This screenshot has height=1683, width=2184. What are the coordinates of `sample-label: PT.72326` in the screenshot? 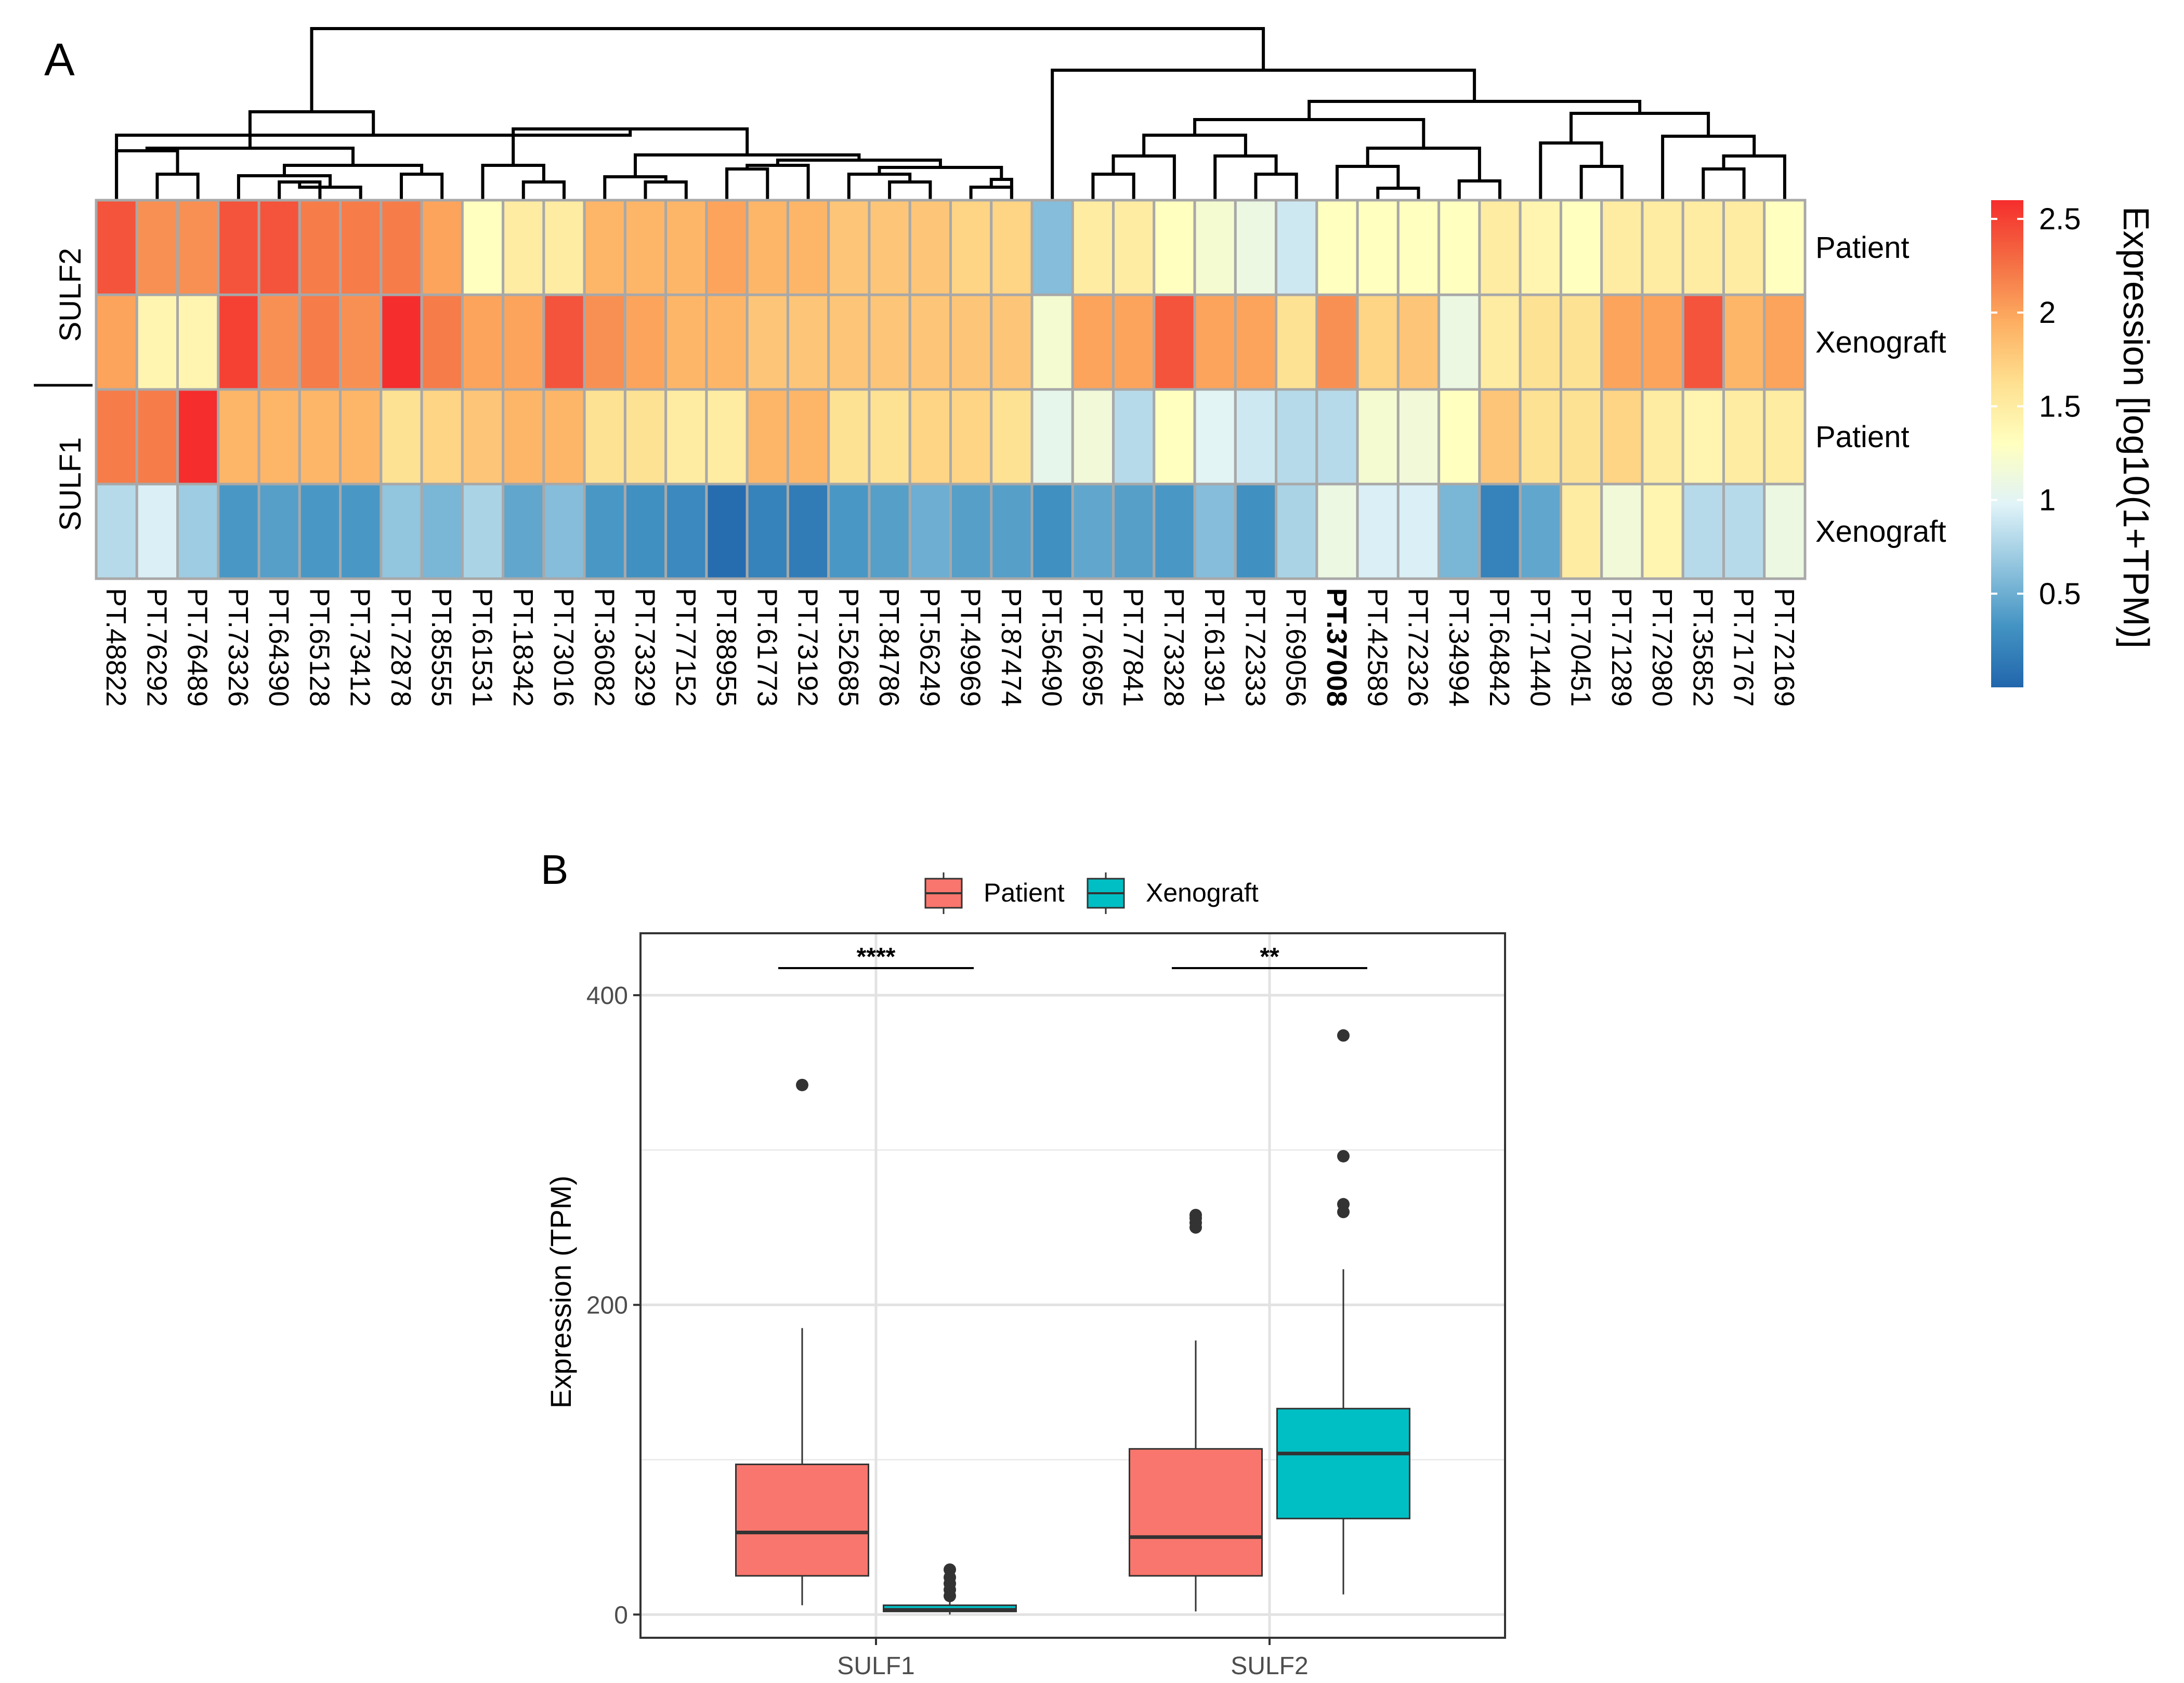 It's located at (1418, 647).